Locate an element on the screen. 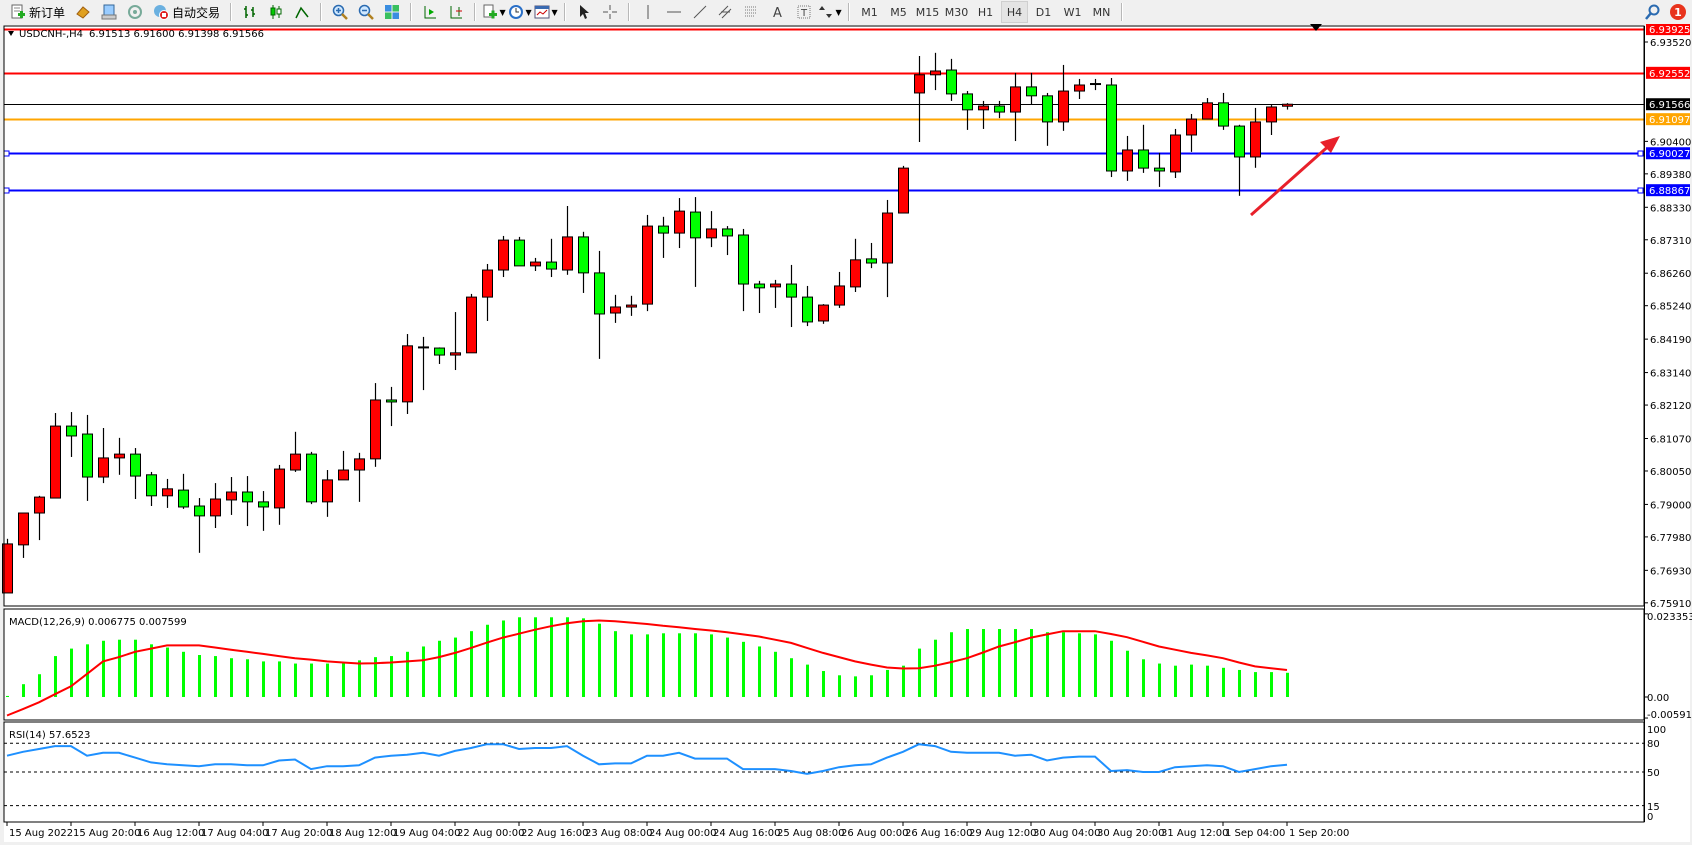 The width and height of the screenshot is (1692, 845). equidistant-channel-button is located at coordinates (726, 12).